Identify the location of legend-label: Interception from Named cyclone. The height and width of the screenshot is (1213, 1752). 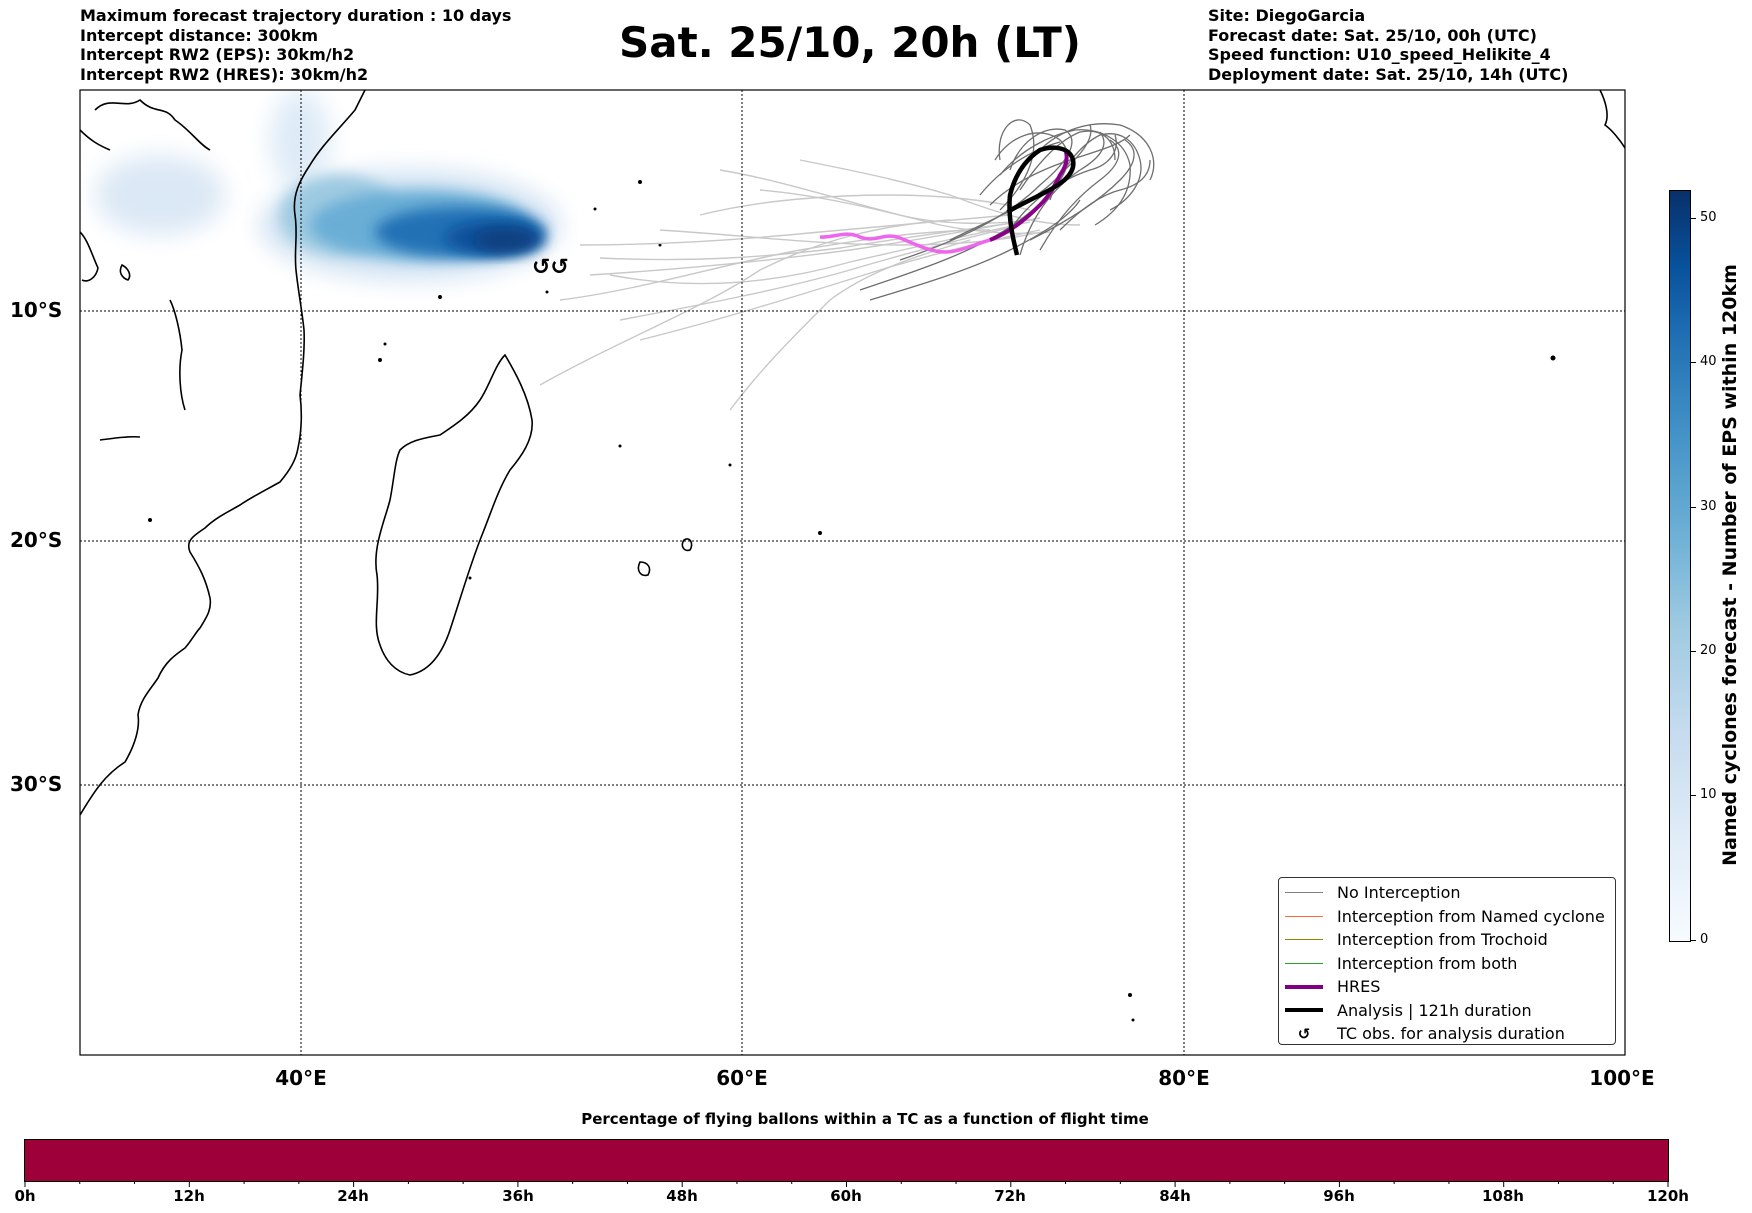
(1471, 916).